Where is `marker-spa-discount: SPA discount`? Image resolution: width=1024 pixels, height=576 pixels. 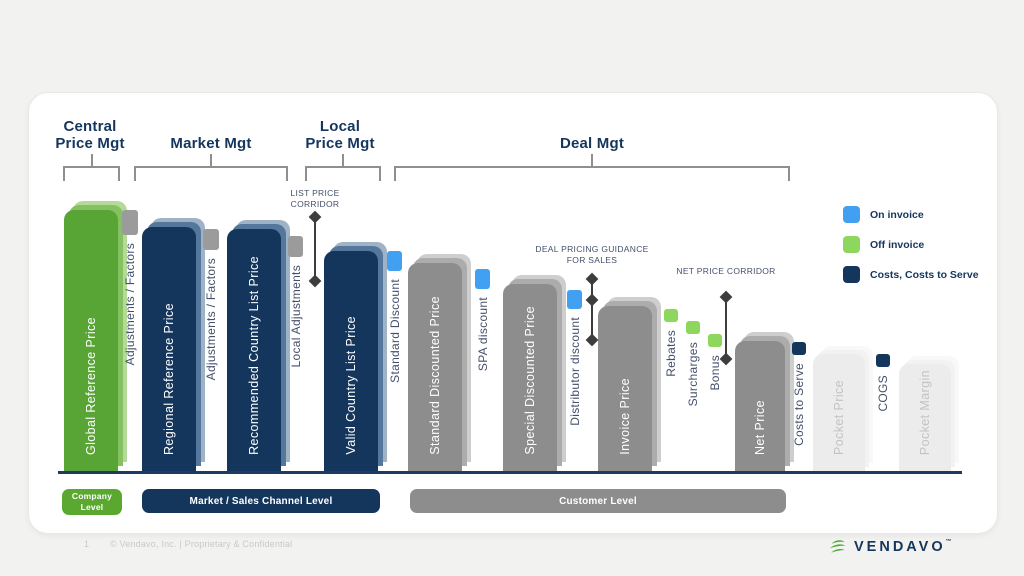
marker-spa-discount: SPA discount is located at coordinates (482, 320).